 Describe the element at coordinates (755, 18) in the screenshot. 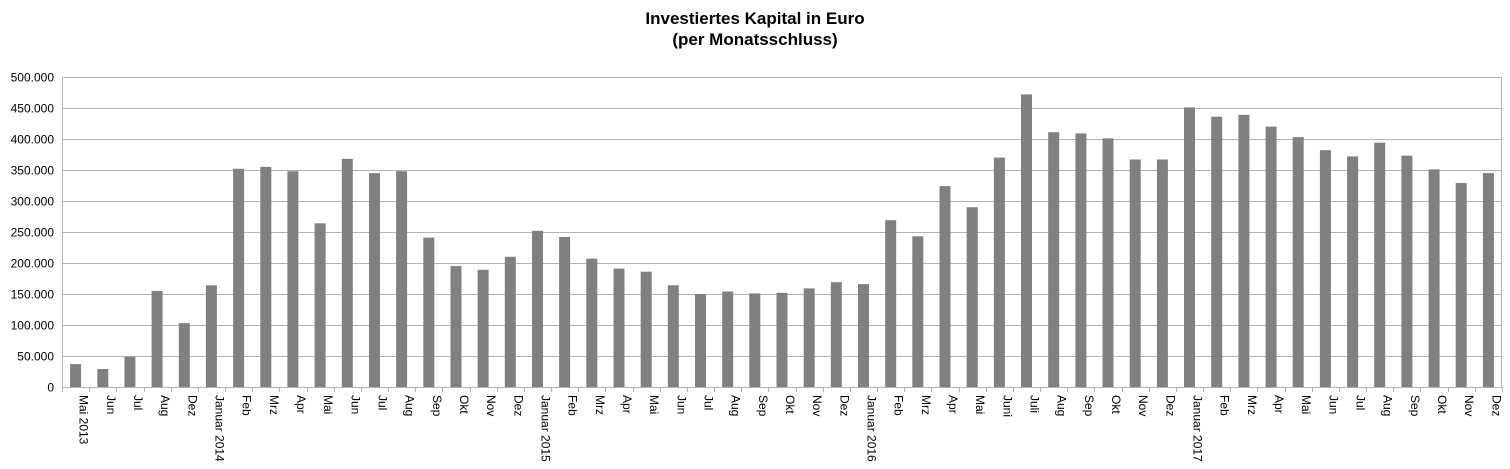

I see `chart-title: Investiertes Kapital in Euro` at that location.